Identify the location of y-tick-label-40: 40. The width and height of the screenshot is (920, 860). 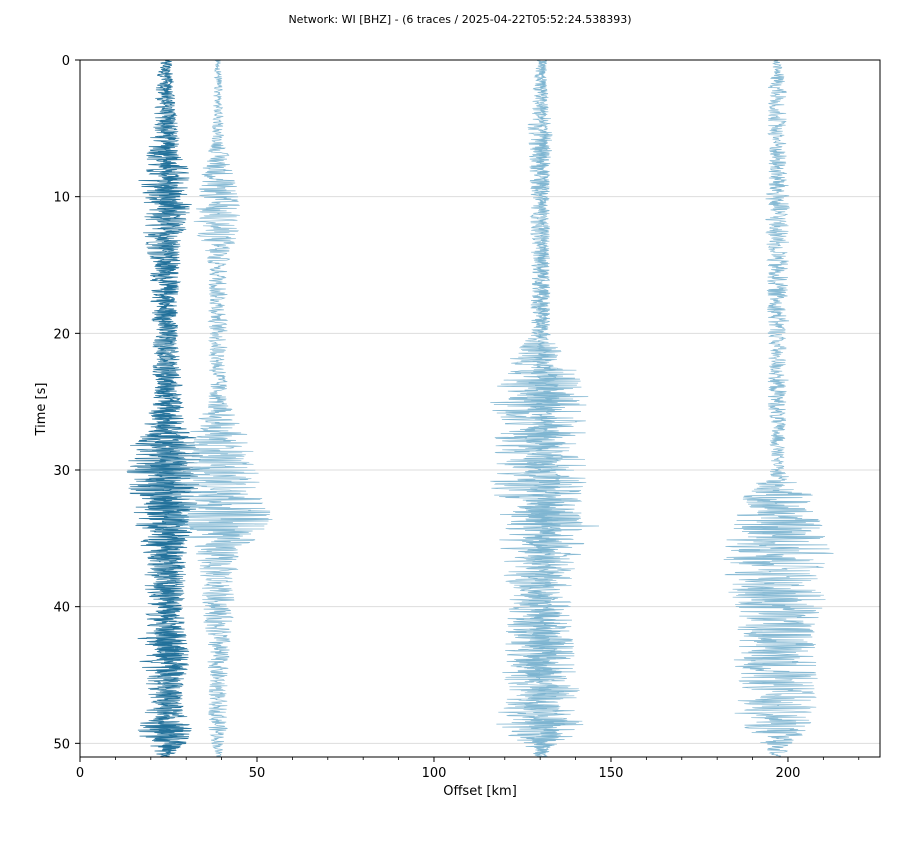
(61, 608).